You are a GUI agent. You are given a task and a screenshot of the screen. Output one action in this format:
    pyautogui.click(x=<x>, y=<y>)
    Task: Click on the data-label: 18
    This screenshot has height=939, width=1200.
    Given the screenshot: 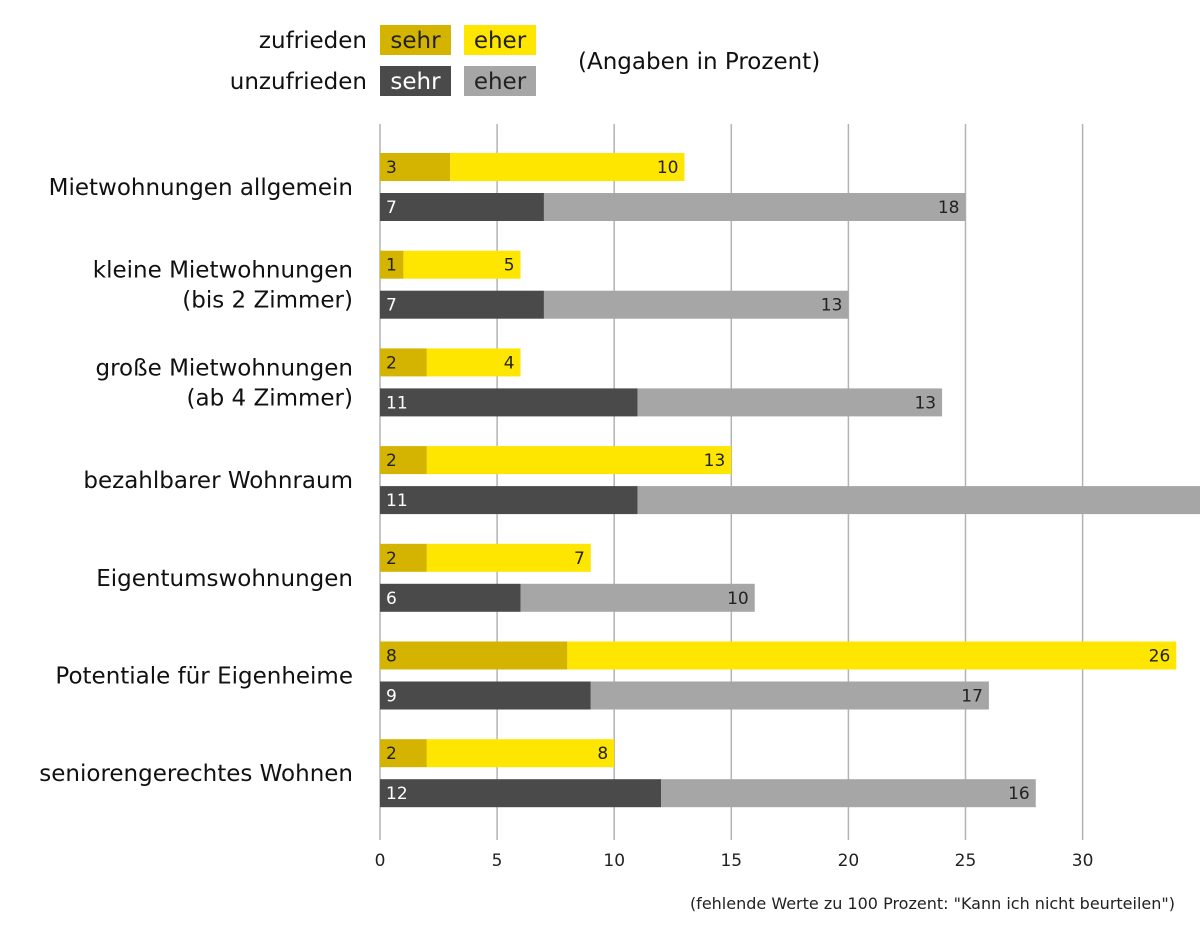 What is the action you would take?
    pyautogui.click(x=949, y=208)
    